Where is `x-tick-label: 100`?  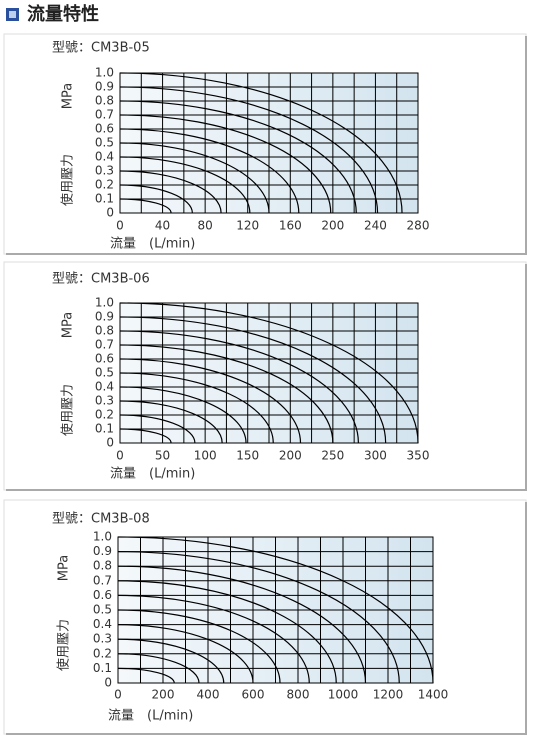 x-tick-label: 100 is located at coordinates (205, 456).